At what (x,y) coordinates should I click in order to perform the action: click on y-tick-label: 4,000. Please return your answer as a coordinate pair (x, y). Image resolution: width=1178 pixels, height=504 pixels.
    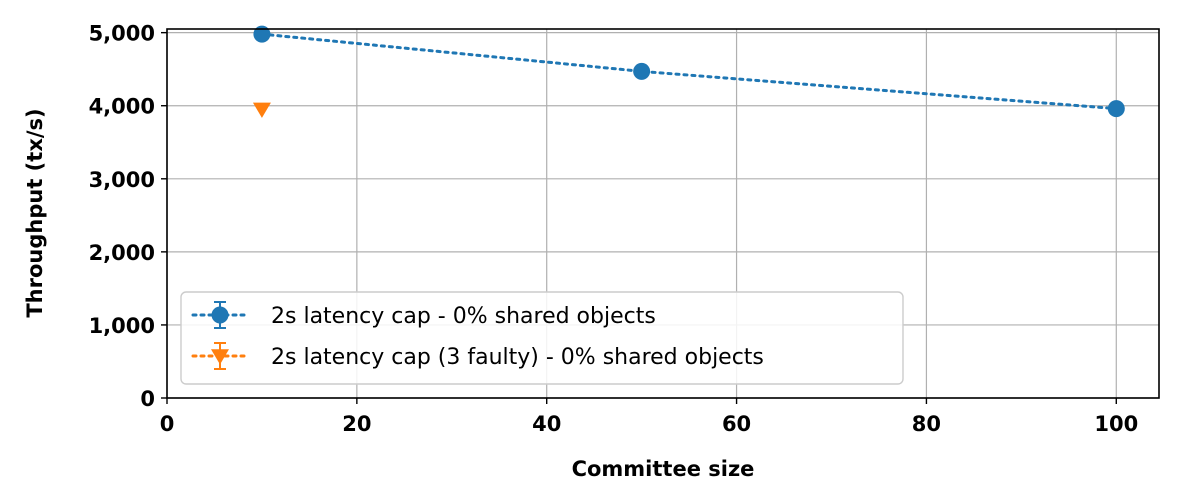
    Looking at the image, I should click on (122, 107).